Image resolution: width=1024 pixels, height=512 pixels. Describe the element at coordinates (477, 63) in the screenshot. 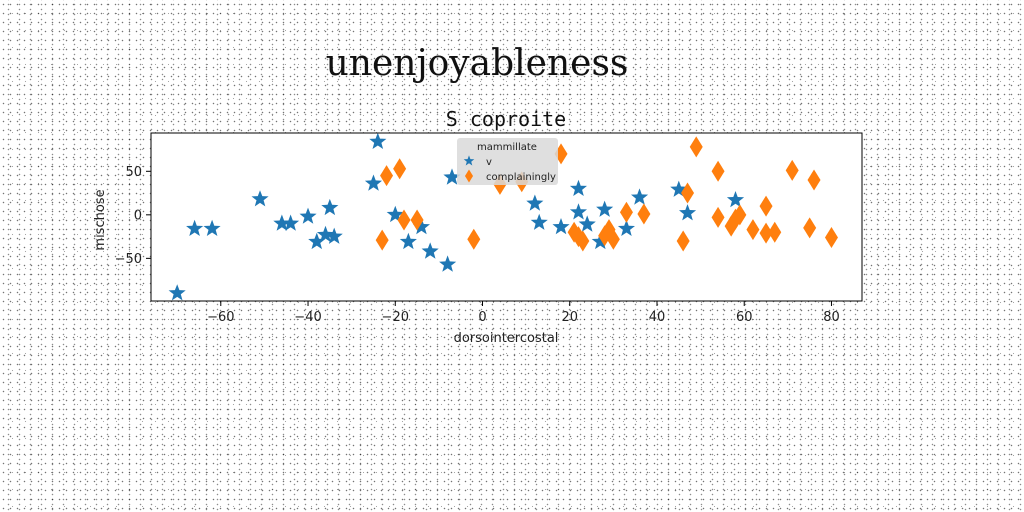

I see `figure-title: unenjoyableness` at that location.